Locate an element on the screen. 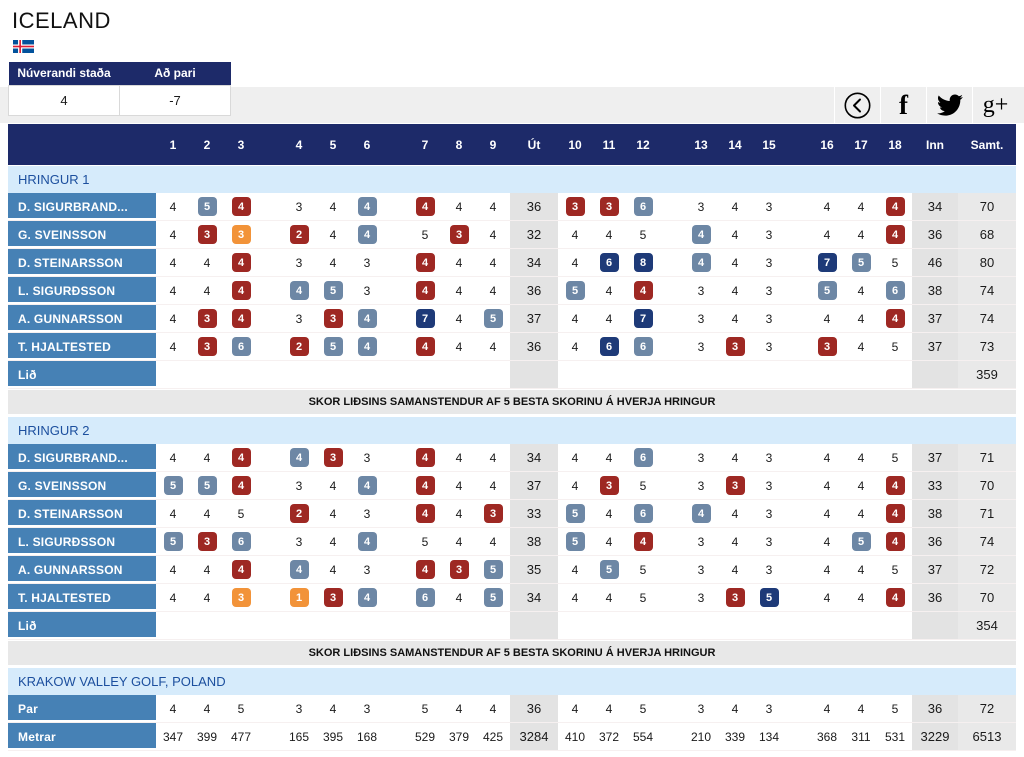 Image resolution: width=1024 pixels, height=757 pixels. score-cell: 395 is located at coordinates (333, 736).